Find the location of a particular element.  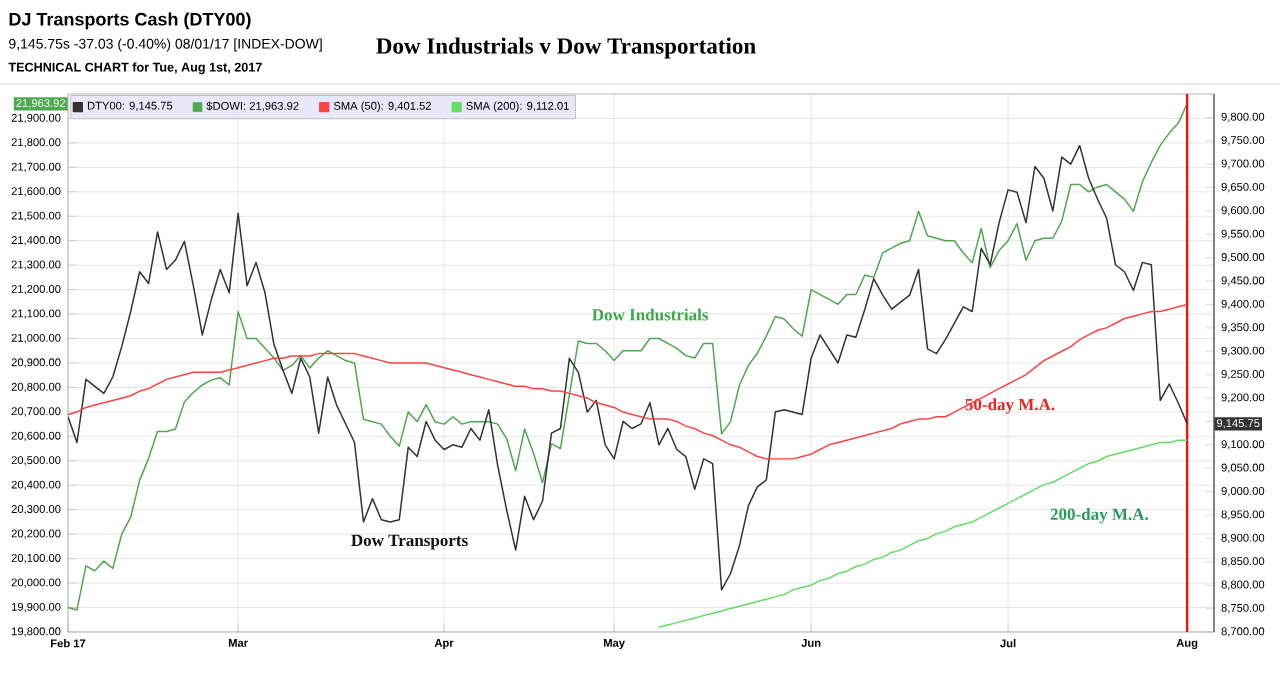

annotation: 50-day M.A. is located at coordinates (1010, 406).